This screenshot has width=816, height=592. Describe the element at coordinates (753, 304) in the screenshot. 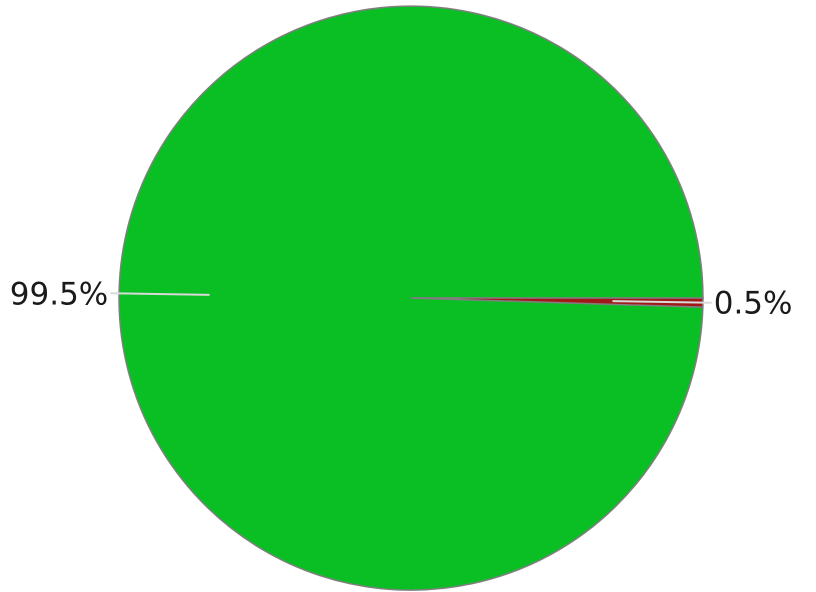

I see `data-label-1: 0.5%` at that location.